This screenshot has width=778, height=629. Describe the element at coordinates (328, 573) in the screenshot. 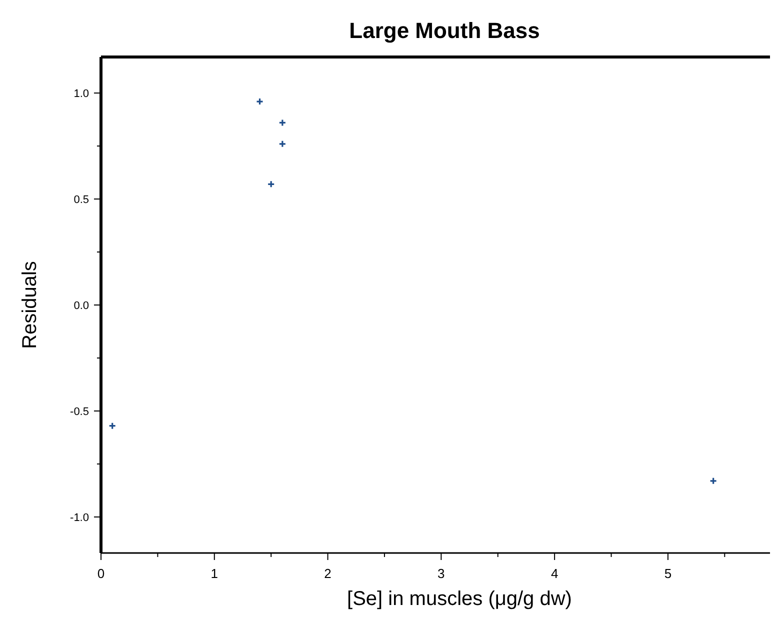

I see `x-tick-label: 2` at that location.